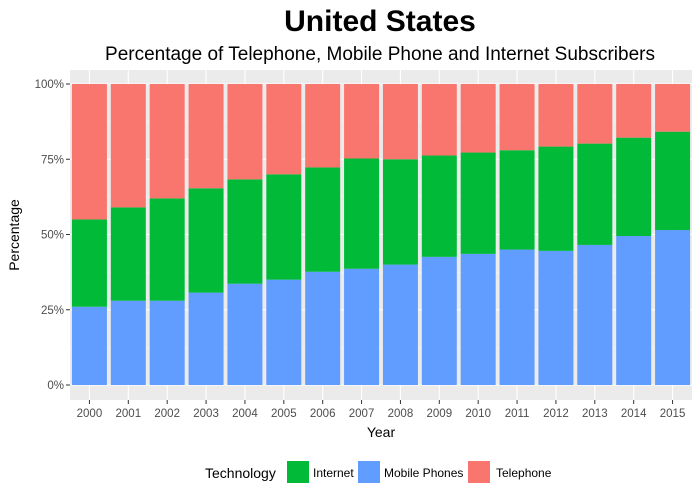 The height and width of the screenshot is (500, 700). What do you see at coordinates (517, 200) in the screenshot?
I see `bar-internet-2011` at bounding box center [517, 200].